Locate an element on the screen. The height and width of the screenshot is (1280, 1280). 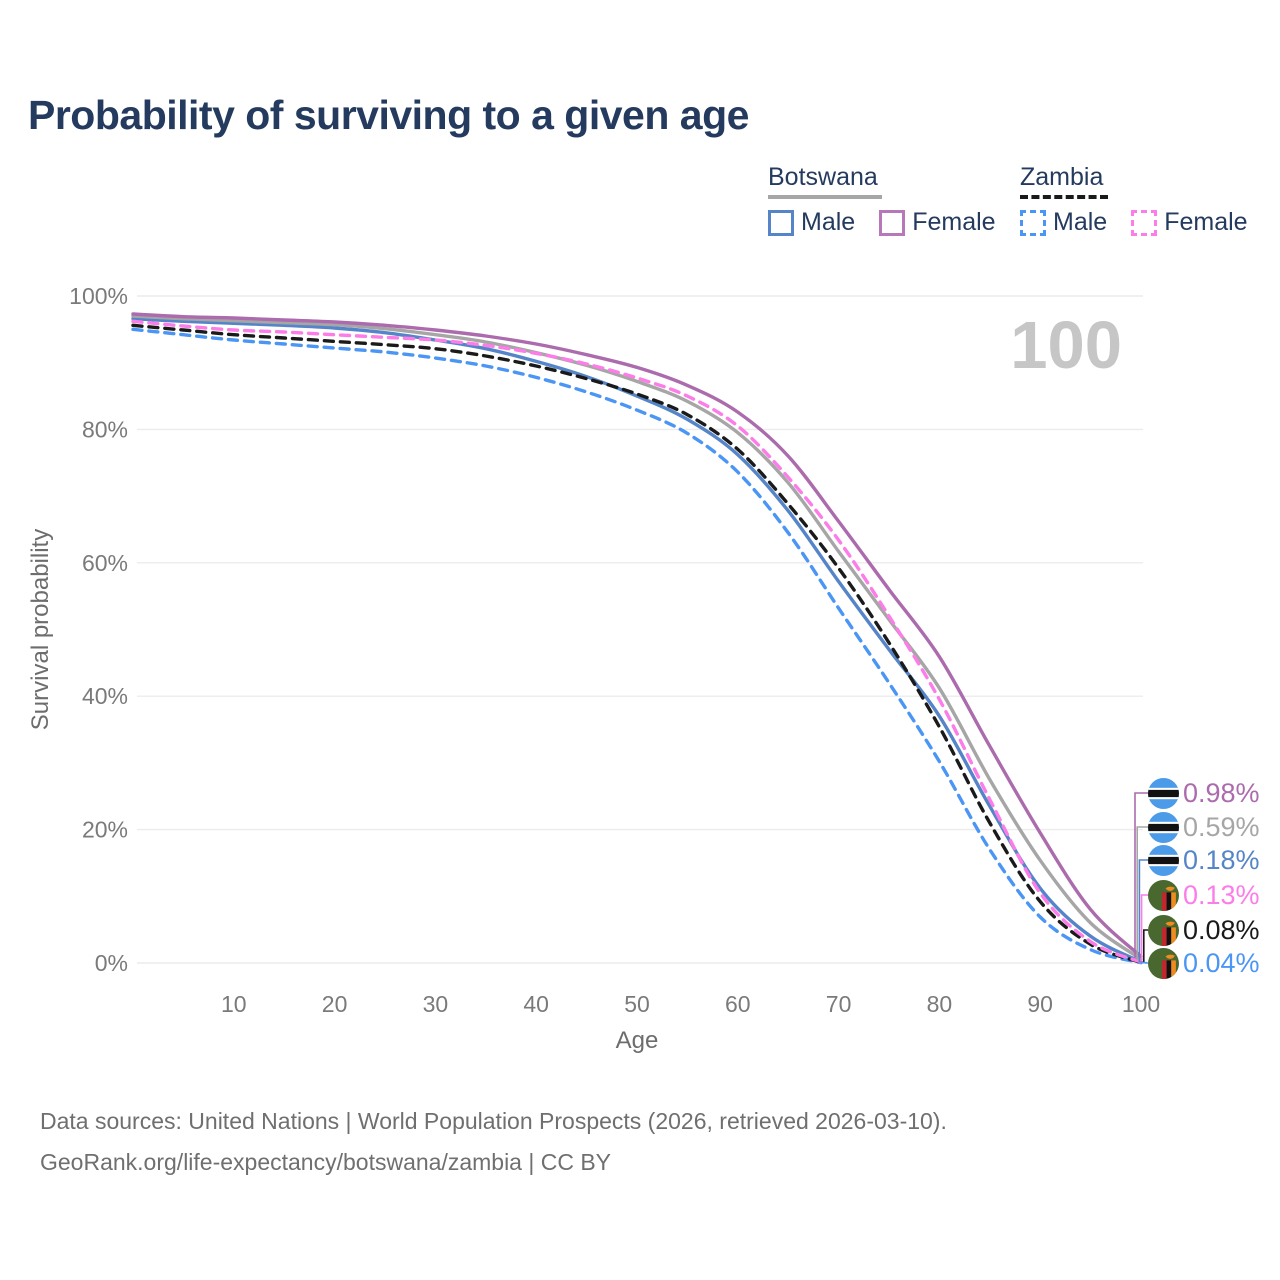
checkbox-zambia-male is located at coordinates (1033, 222).